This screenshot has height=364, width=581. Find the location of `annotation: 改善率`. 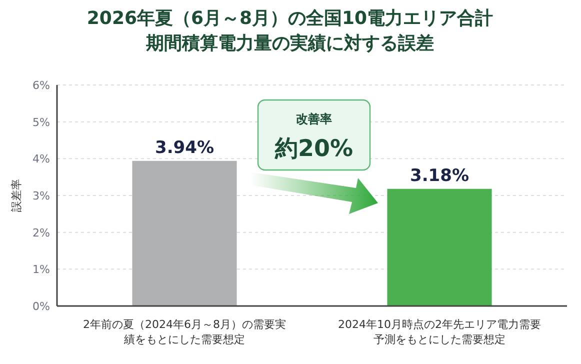

annotation: 改善率 is located at coordinates (314, 119).